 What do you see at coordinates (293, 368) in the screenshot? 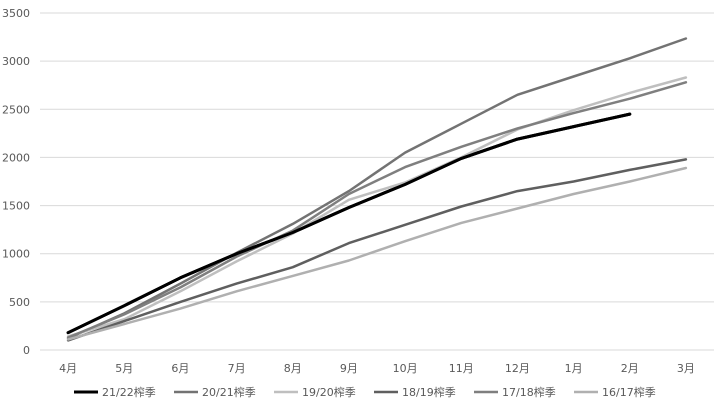
I see `x-tick-label: 8月` at bounding box center [293, 368].